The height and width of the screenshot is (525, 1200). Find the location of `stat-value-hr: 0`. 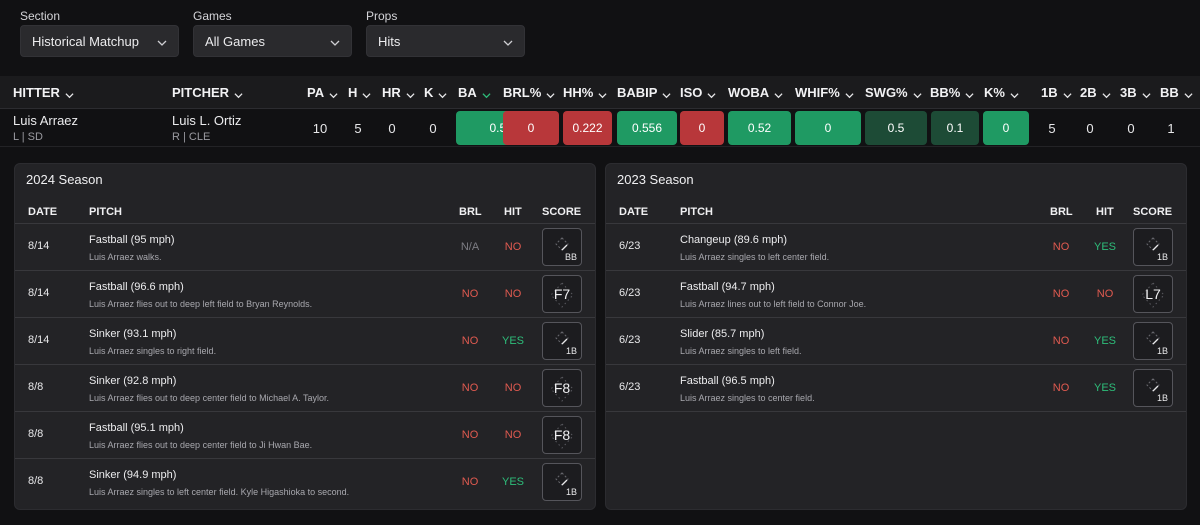

stat-value-hr: 0 is located at coordinates (392, 128).